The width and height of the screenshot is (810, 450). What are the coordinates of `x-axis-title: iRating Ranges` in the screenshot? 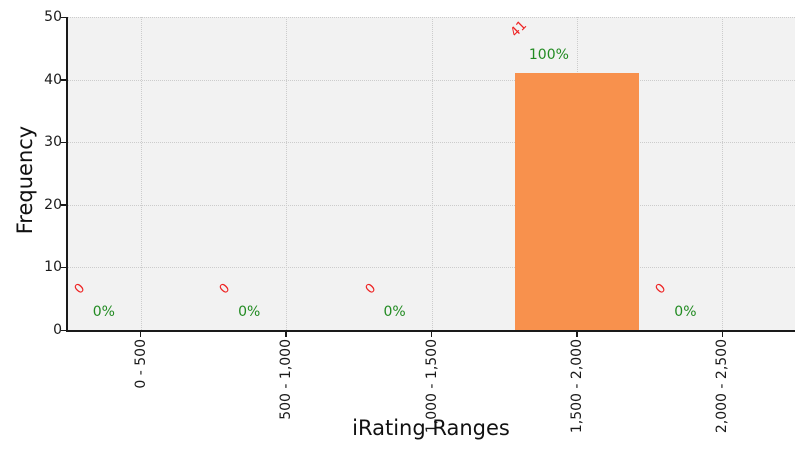 It's located at (431, 428).